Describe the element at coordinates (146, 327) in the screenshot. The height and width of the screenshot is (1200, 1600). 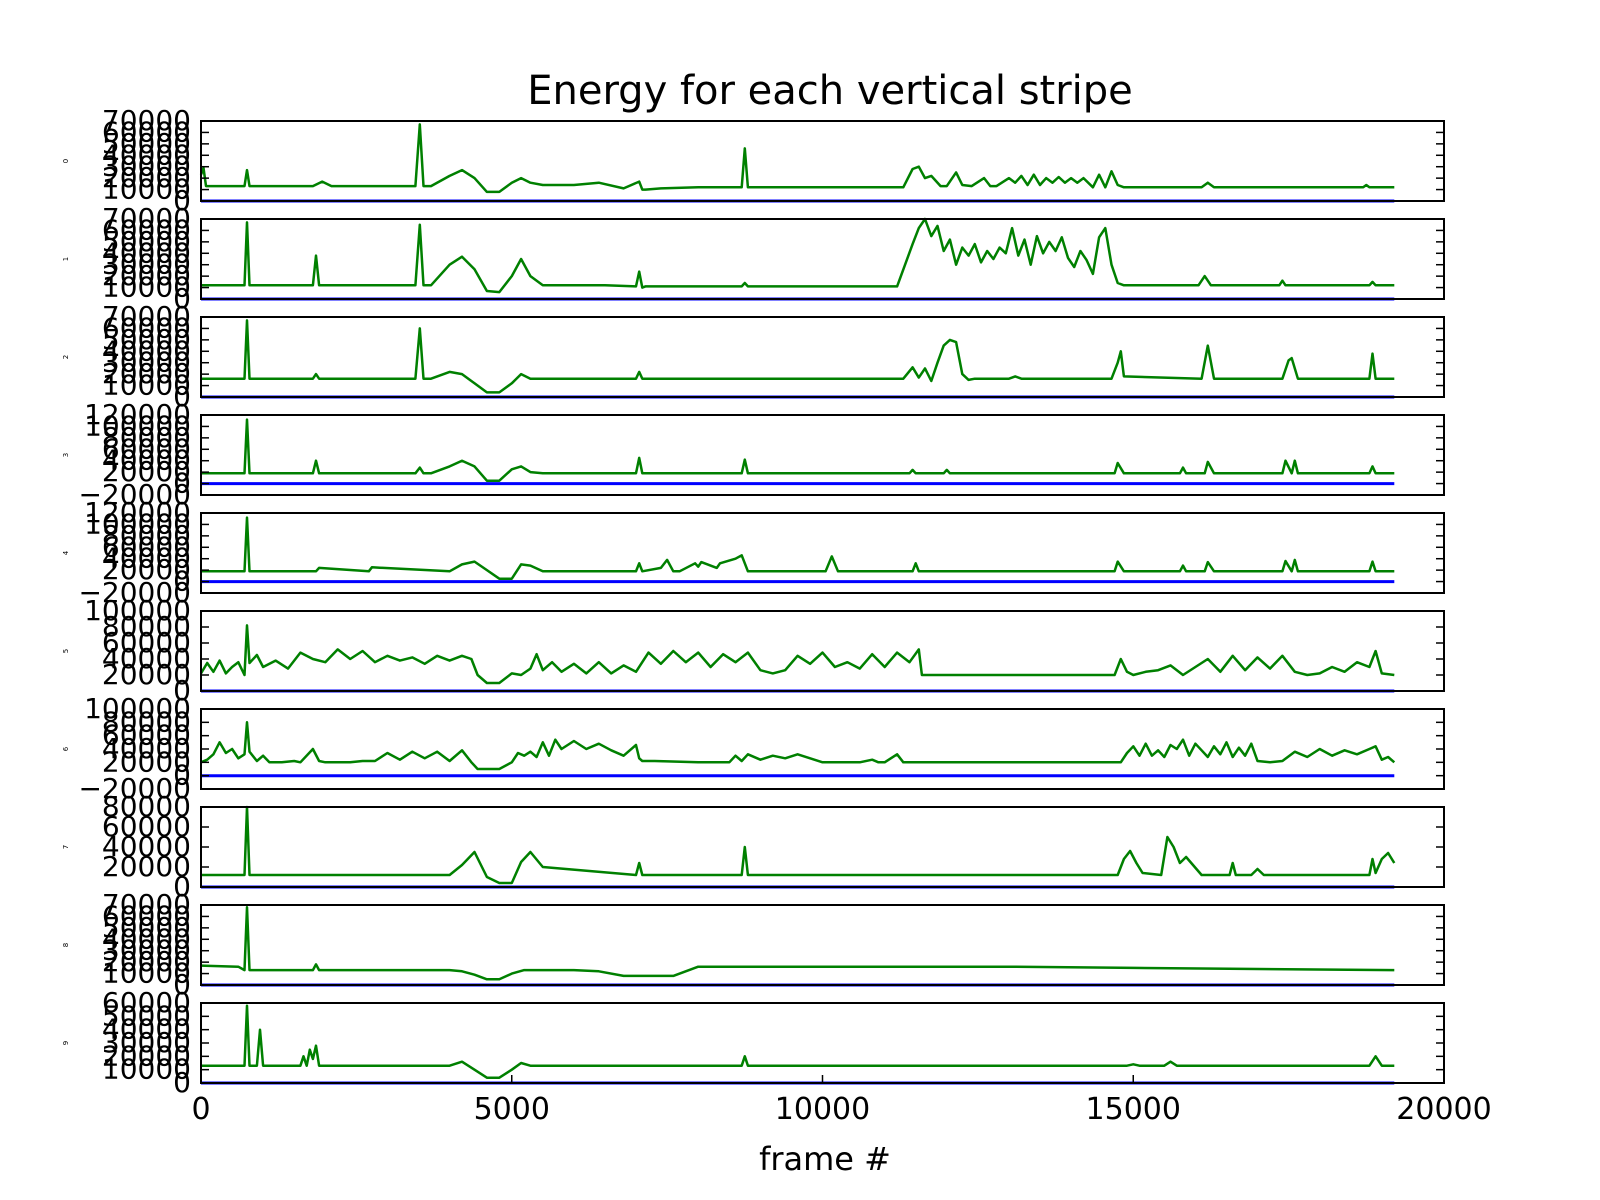
I see `panel-2-ytick-label: 60000` at that location.